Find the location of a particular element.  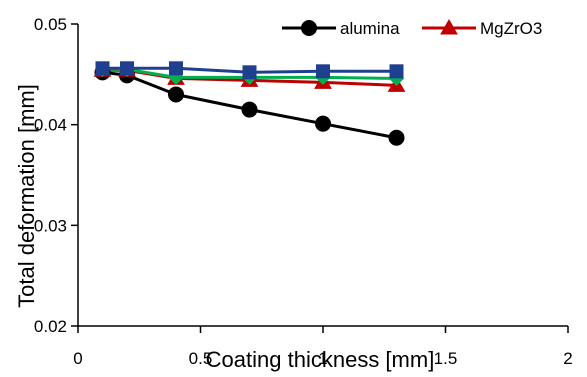

x-tick-label: 0.5 is located at coordinates (201, 358).